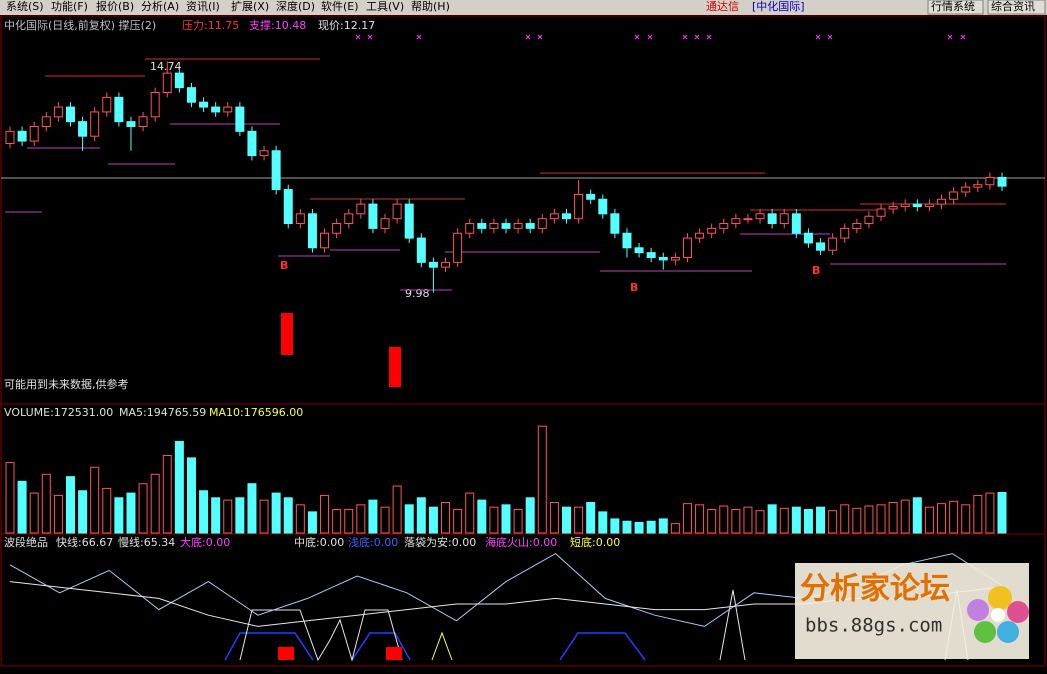  I want to click on menu-item: 系统(S), so click(25, 6).